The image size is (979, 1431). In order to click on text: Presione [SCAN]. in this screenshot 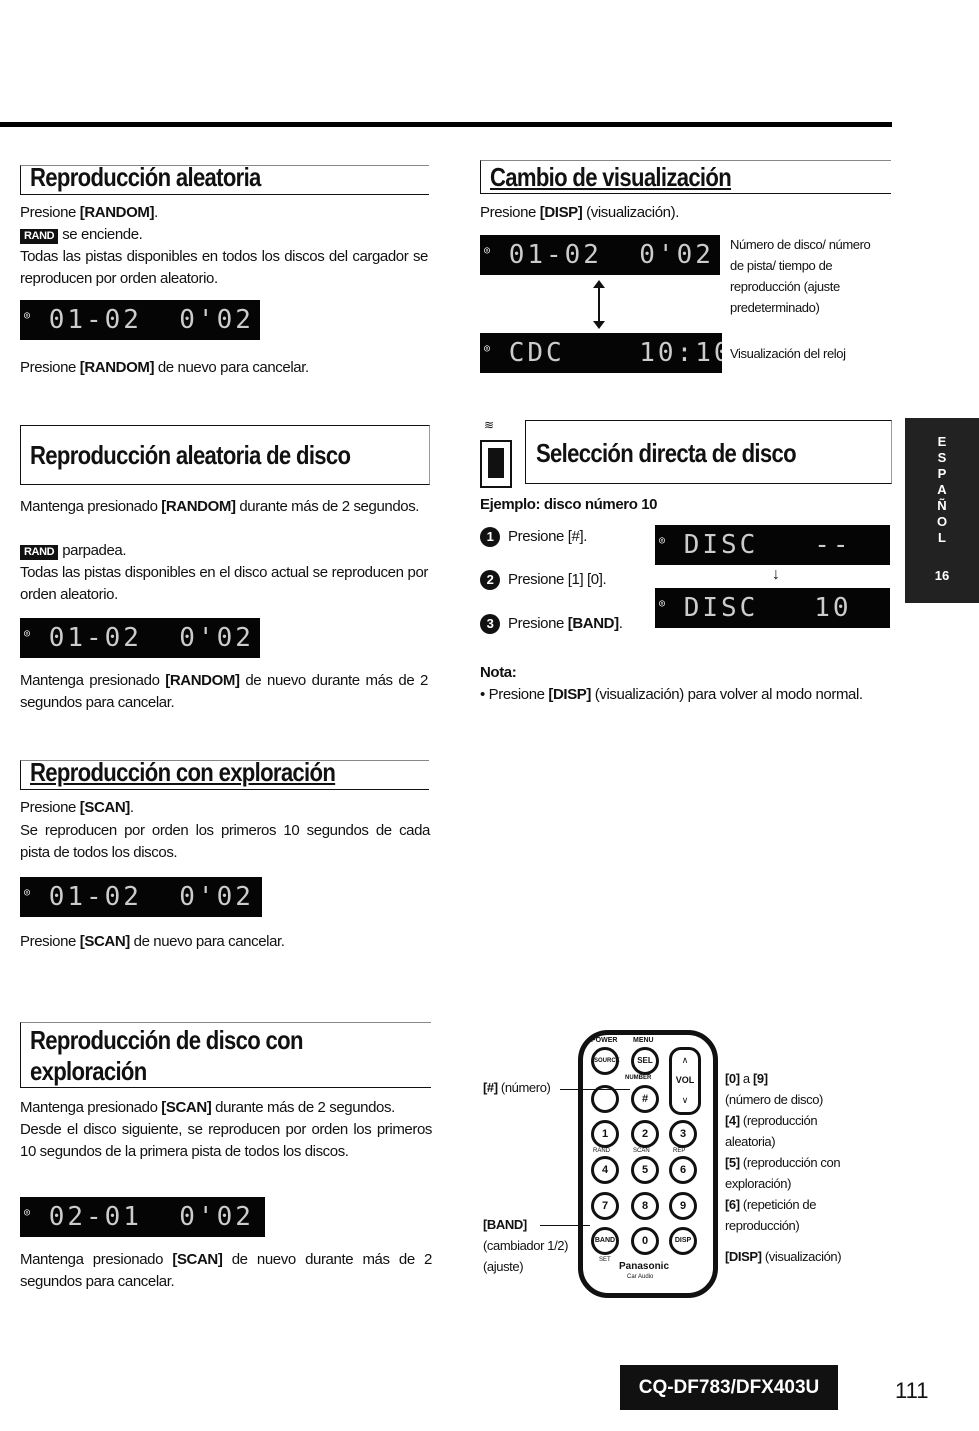, I will do `click(77, 807)`.